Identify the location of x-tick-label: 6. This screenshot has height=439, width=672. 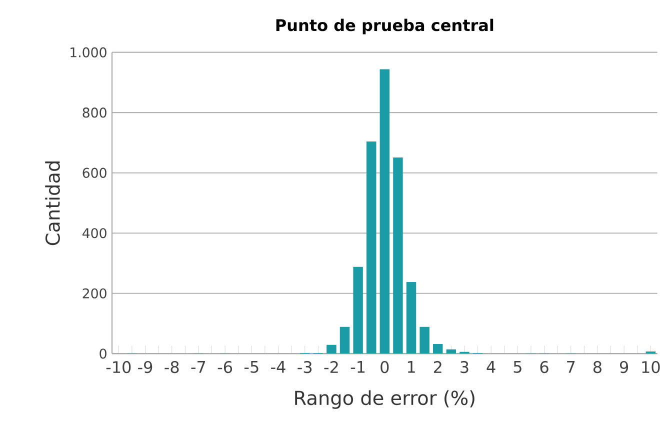
(544, 367).